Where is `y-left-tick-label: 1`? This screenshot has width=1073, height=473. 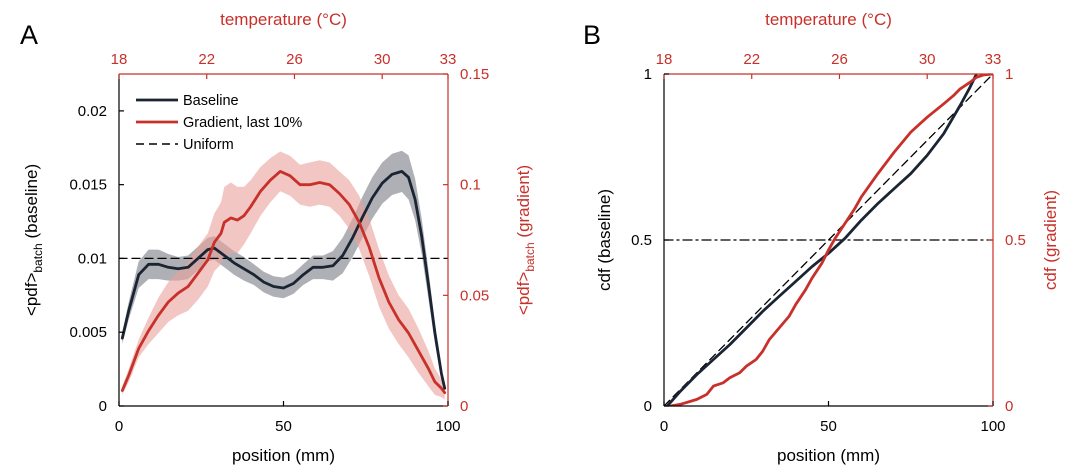
y-left-tick-label: 1 is located at coordinates (648, 74).